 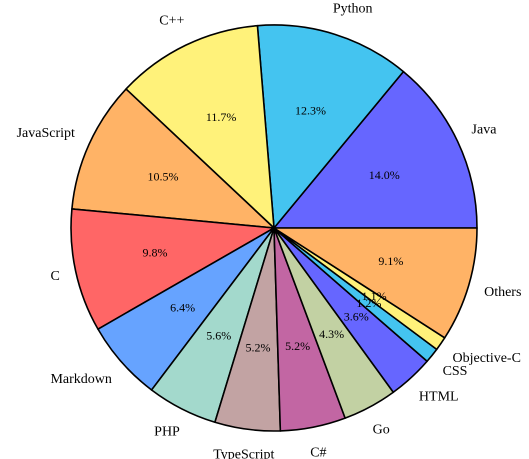 What do you see at coordinates (167, 432) in the screenshot?
I see `slice-category-label: PHP` at bounding box center [167, 432].